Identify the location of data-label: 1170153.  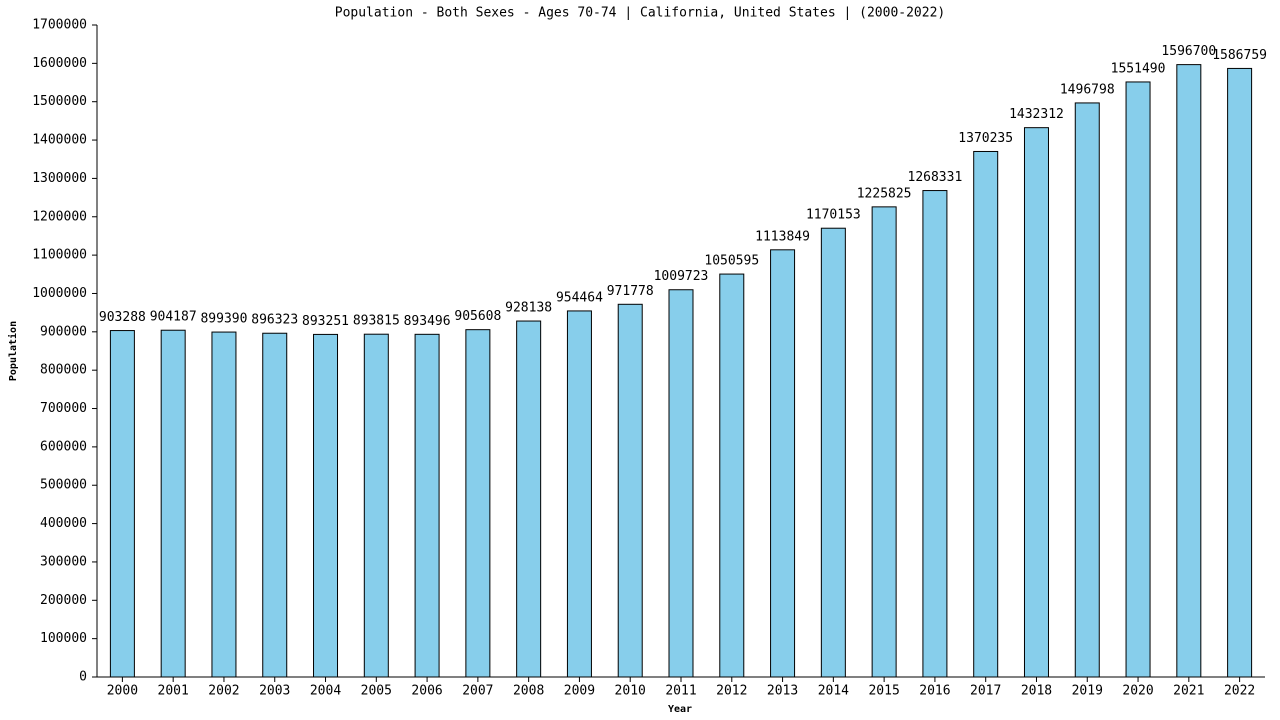
(833, 215).